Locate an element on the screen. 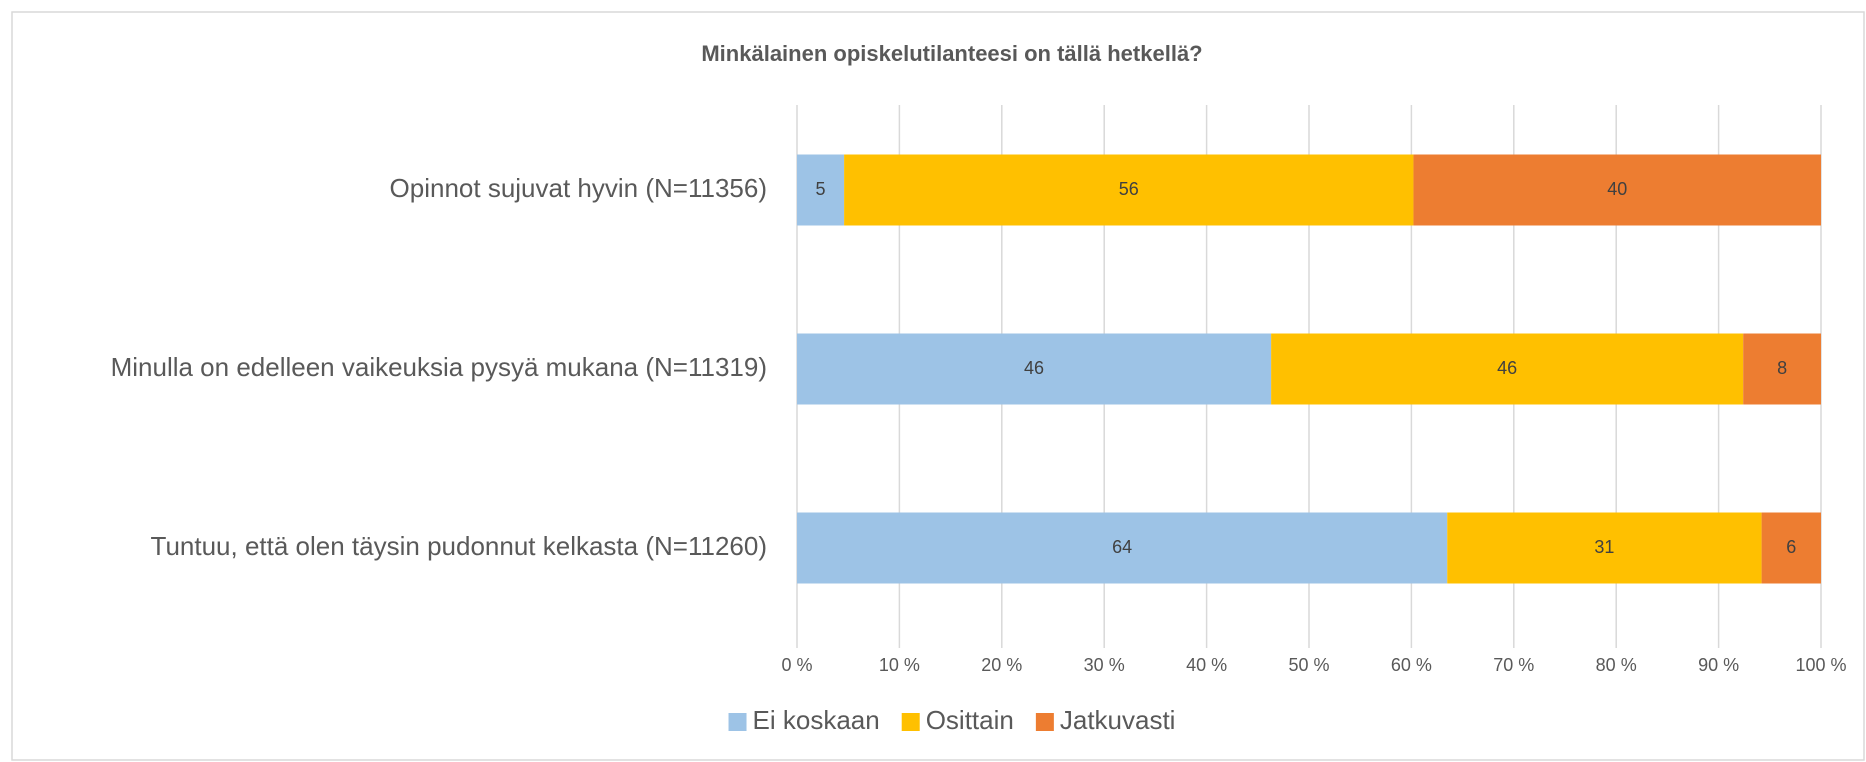  data-label: 31 is located at coordinates (1604, 547).